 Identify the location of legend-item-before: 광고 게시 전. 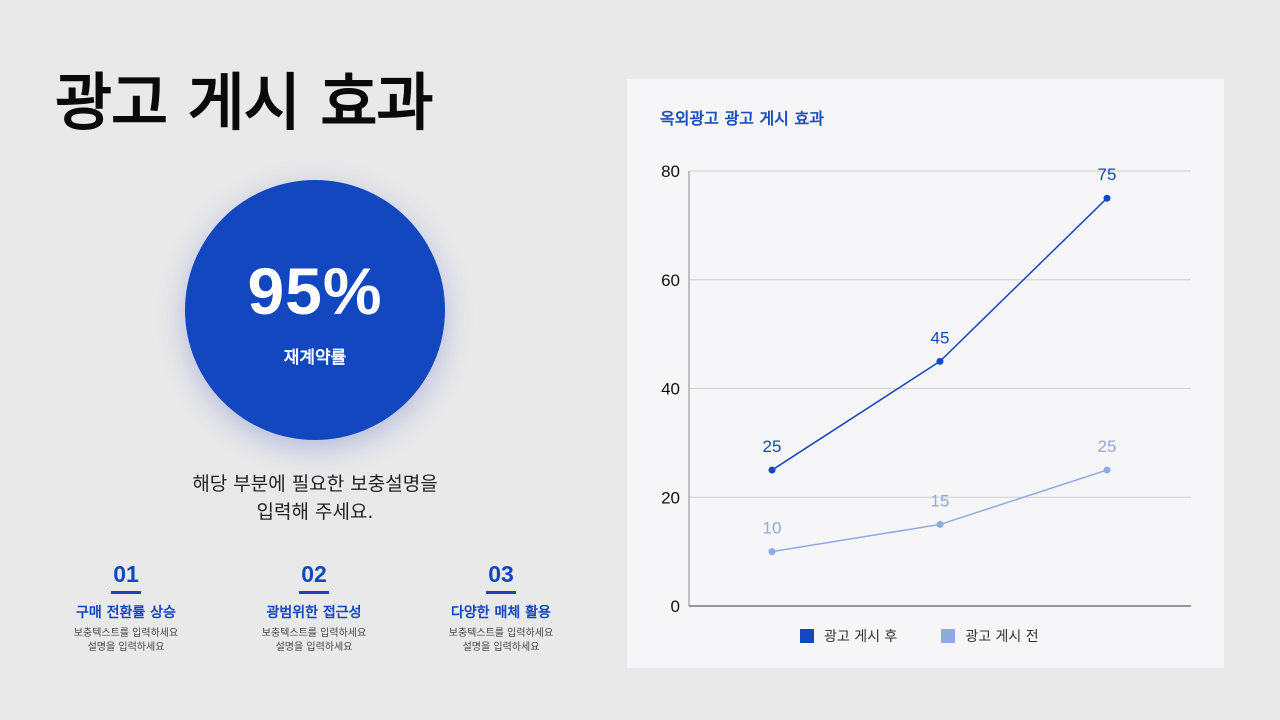
(990, 636).